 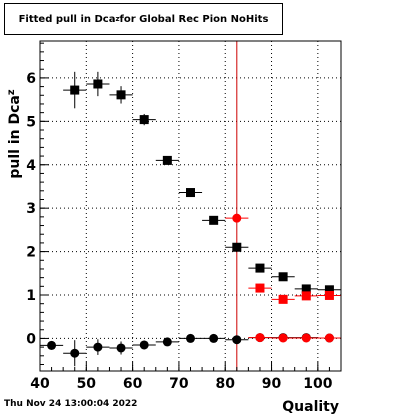 What do you see at coordinates (71, 404) in the screenshot?
I see `footer-timestamp: Thu Nov 24 13:00:04 2022` at bounding box center [71, 404].